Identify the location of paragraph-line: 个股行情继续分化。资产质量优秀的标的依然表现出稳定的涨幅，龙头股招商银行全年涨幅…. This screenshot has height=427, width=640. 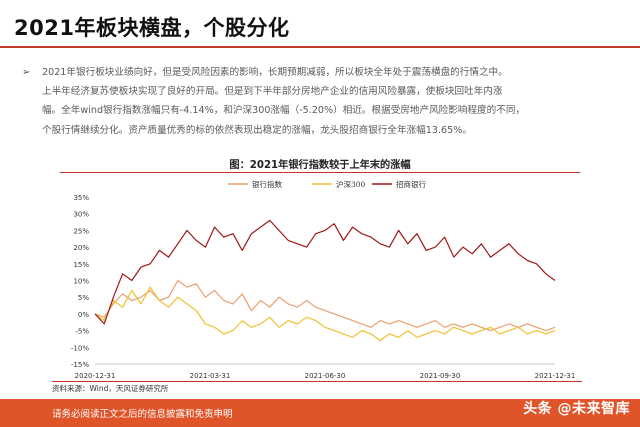
(257, 130).